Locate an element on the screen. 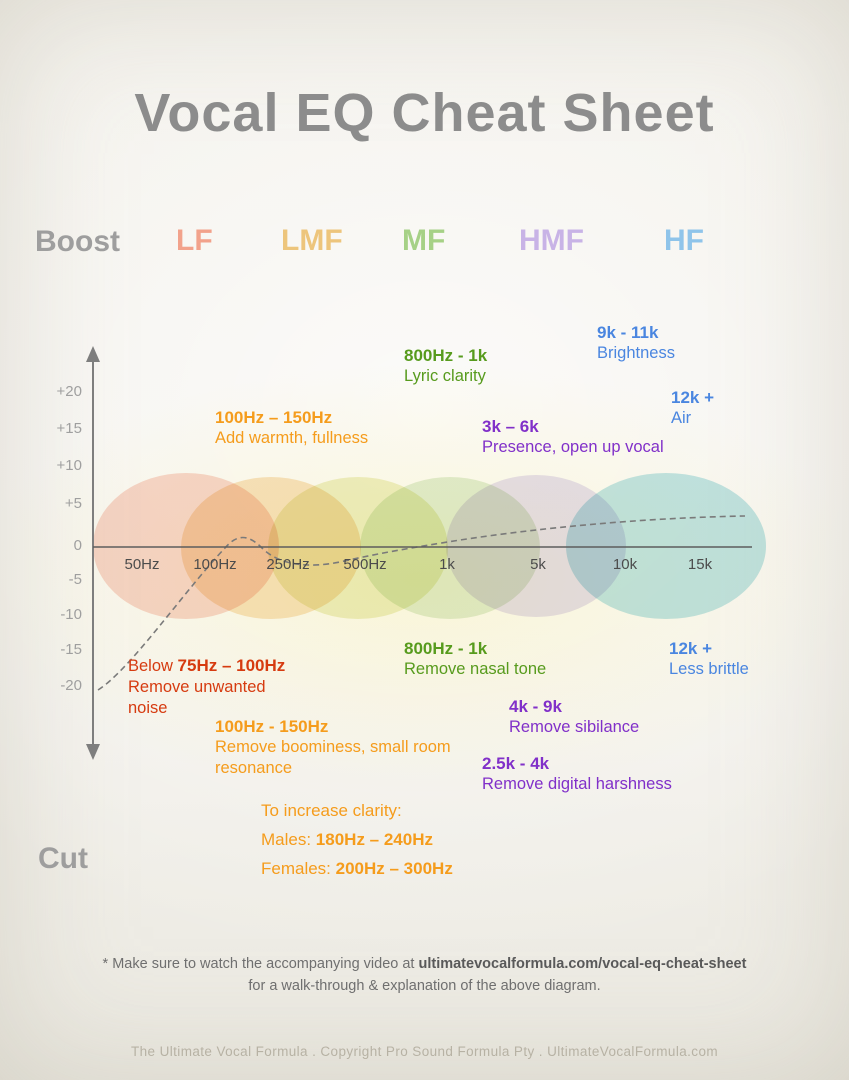 The image size is (849, 1080). note-prefix: Below is located at coordinates (153, 666).